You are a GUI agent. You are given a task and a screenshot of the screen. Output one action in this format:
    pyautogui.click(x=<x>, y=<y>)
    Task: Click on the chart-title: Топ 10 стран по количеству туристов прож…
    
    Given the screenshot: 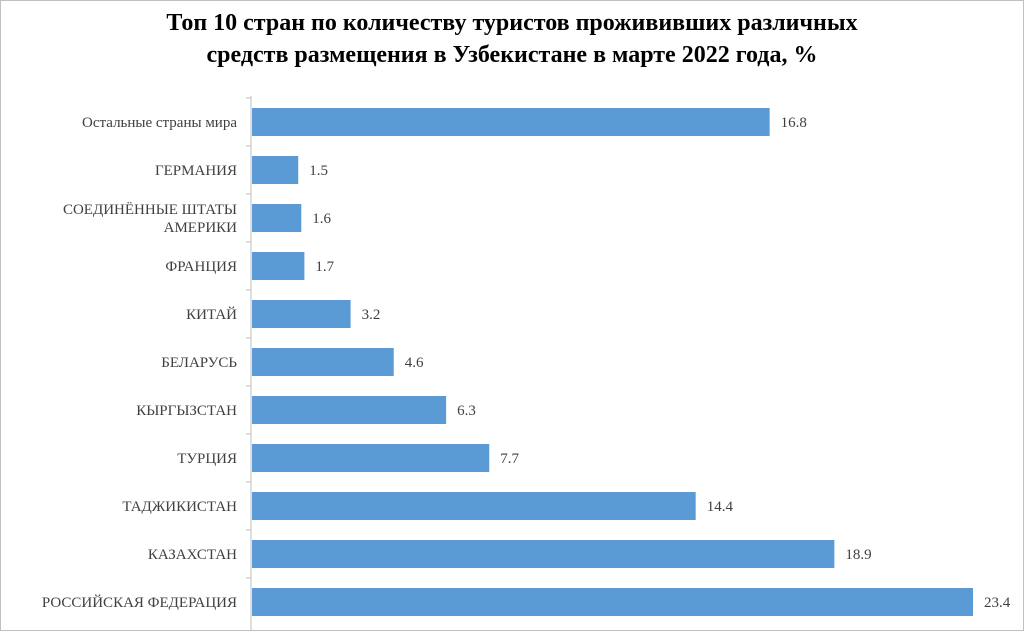 What is the action you would take?
    pyautogui.click(x=512, y=39)
    